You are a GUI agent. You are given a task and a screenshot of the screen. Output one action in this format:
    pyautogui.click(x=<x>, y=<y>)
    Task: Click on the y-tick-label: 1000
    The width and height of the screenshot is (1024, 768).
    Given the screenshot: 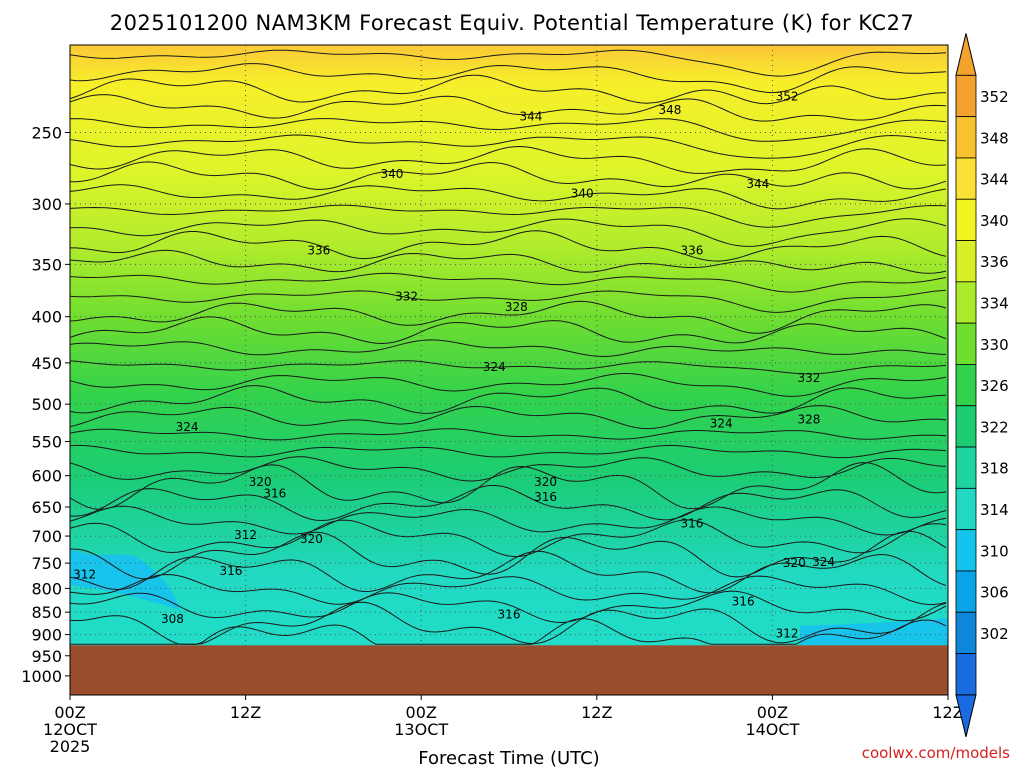 What is the action you would take?
    pyautogui.click(x=41, y=676)
    